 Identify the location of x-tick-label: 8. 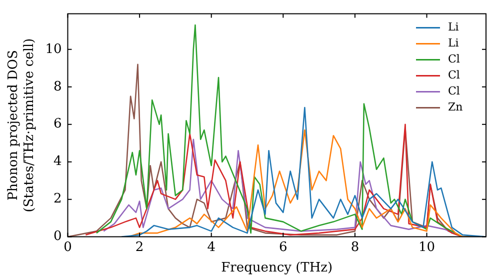
(355, 247).